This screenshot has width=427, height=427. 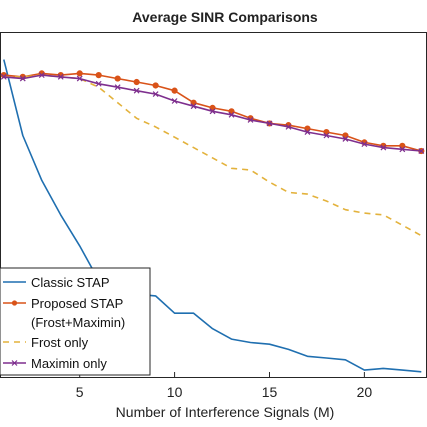 I want to click on x-tick-label: 5, so click(x=80, y=392).